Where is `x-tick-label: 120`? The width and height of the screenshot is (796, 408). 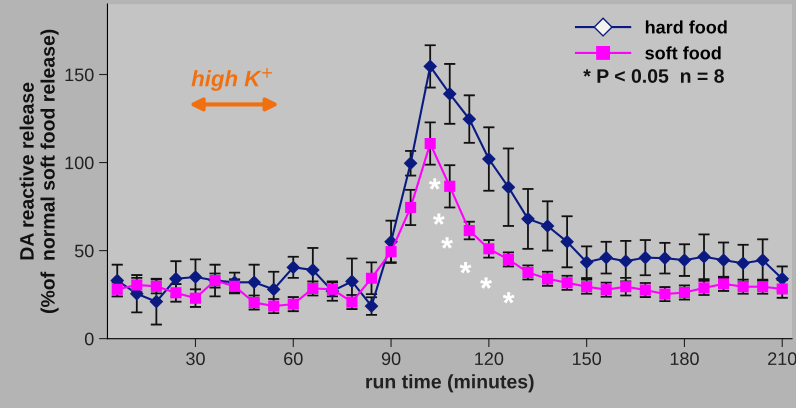
x-tick-label: 120 is located at coordinates (489, 359).